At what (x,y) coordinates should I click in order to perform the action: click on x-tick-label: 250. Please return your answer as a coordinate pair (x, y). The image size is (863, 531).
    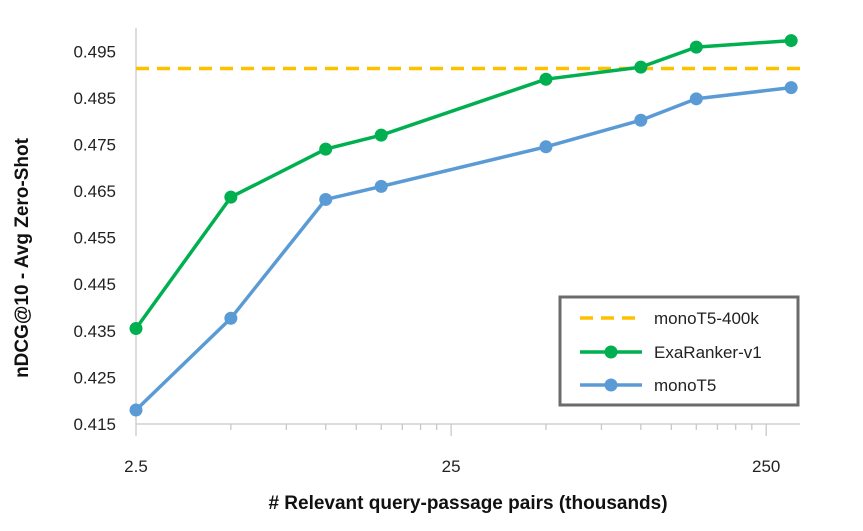
    Looking at the image, I should click on (766, 466).